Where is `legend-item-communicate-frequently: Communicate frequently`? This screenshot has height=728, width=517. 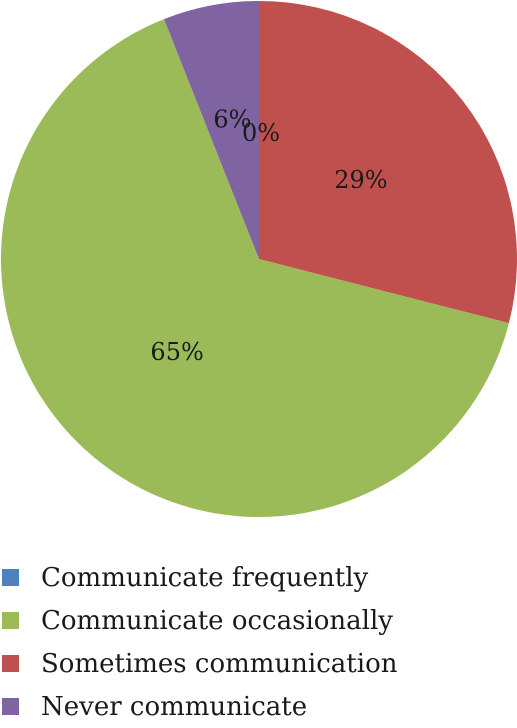
legend-item-communicate-frequently: Communicate frequently is located at coordinates (258, 577).